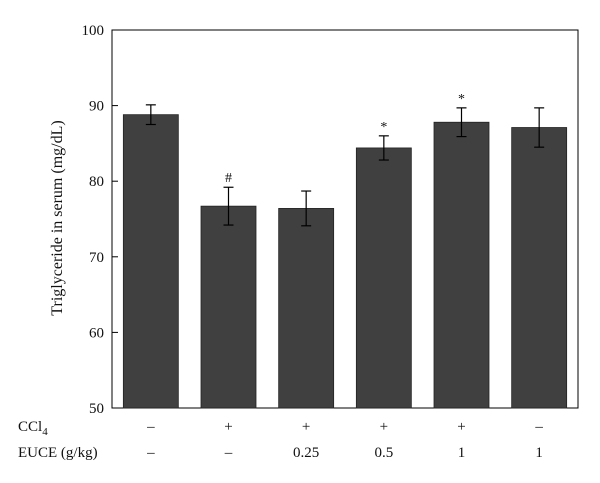 This screenshot has height=483, width=600. What do you see at coordinates (45, 432) in the screenshot?
I see `treatment-row-label-subscript: 4` at bounding box center [45, 432].